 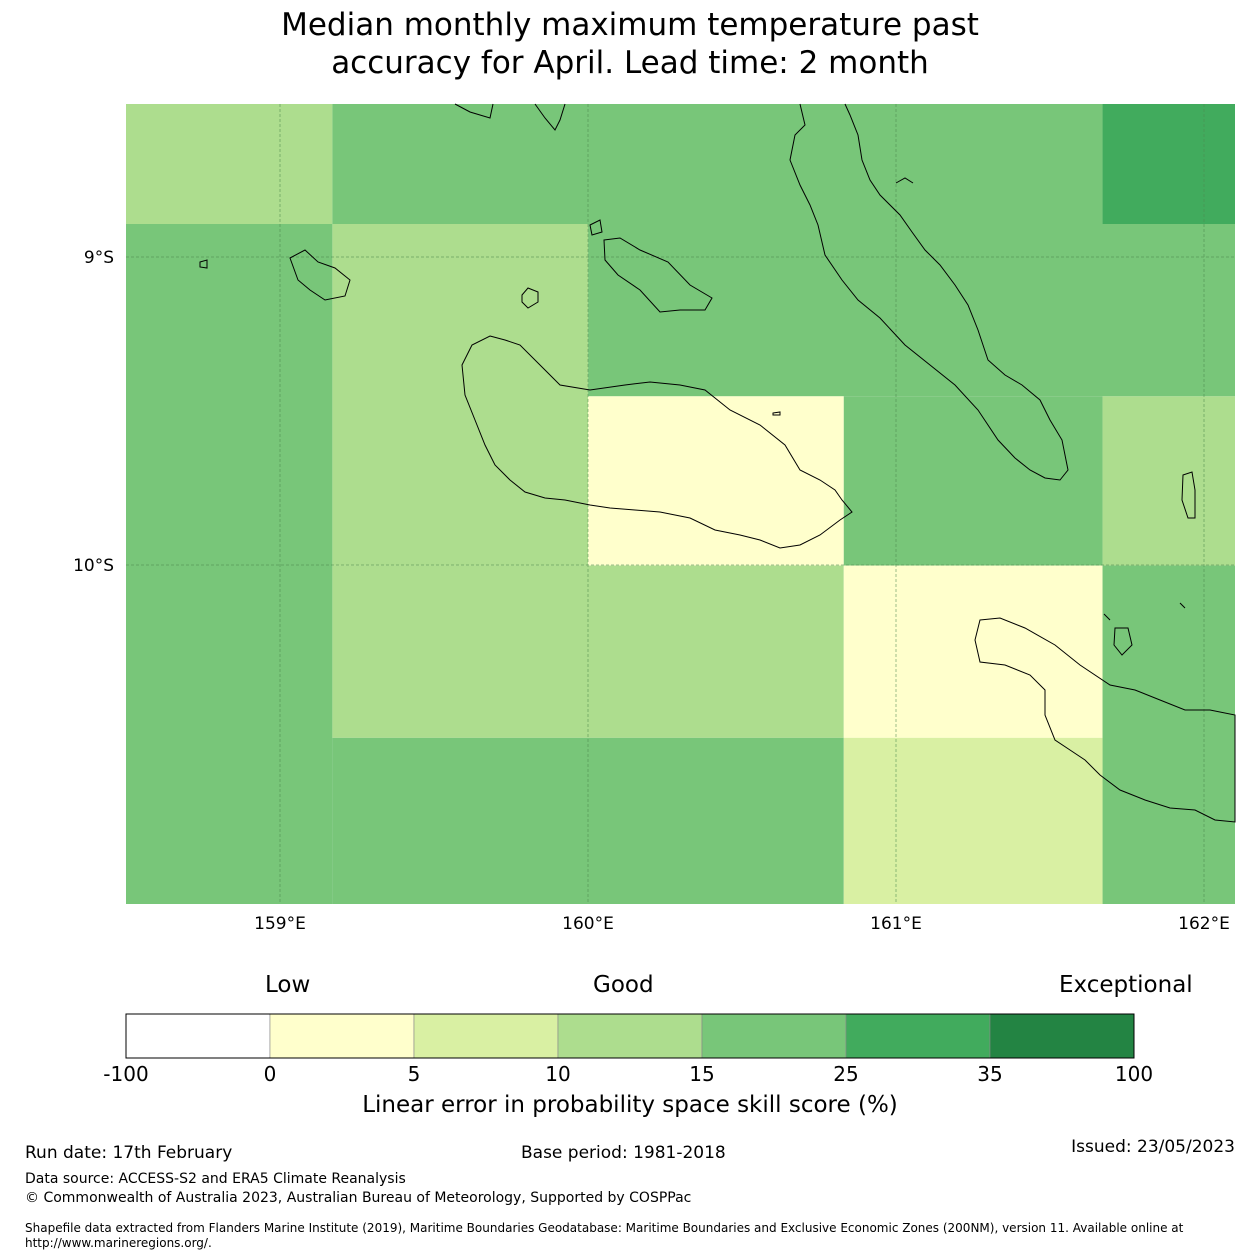 I want to click on coast-makira-islets, so click(x=1144, y=629).